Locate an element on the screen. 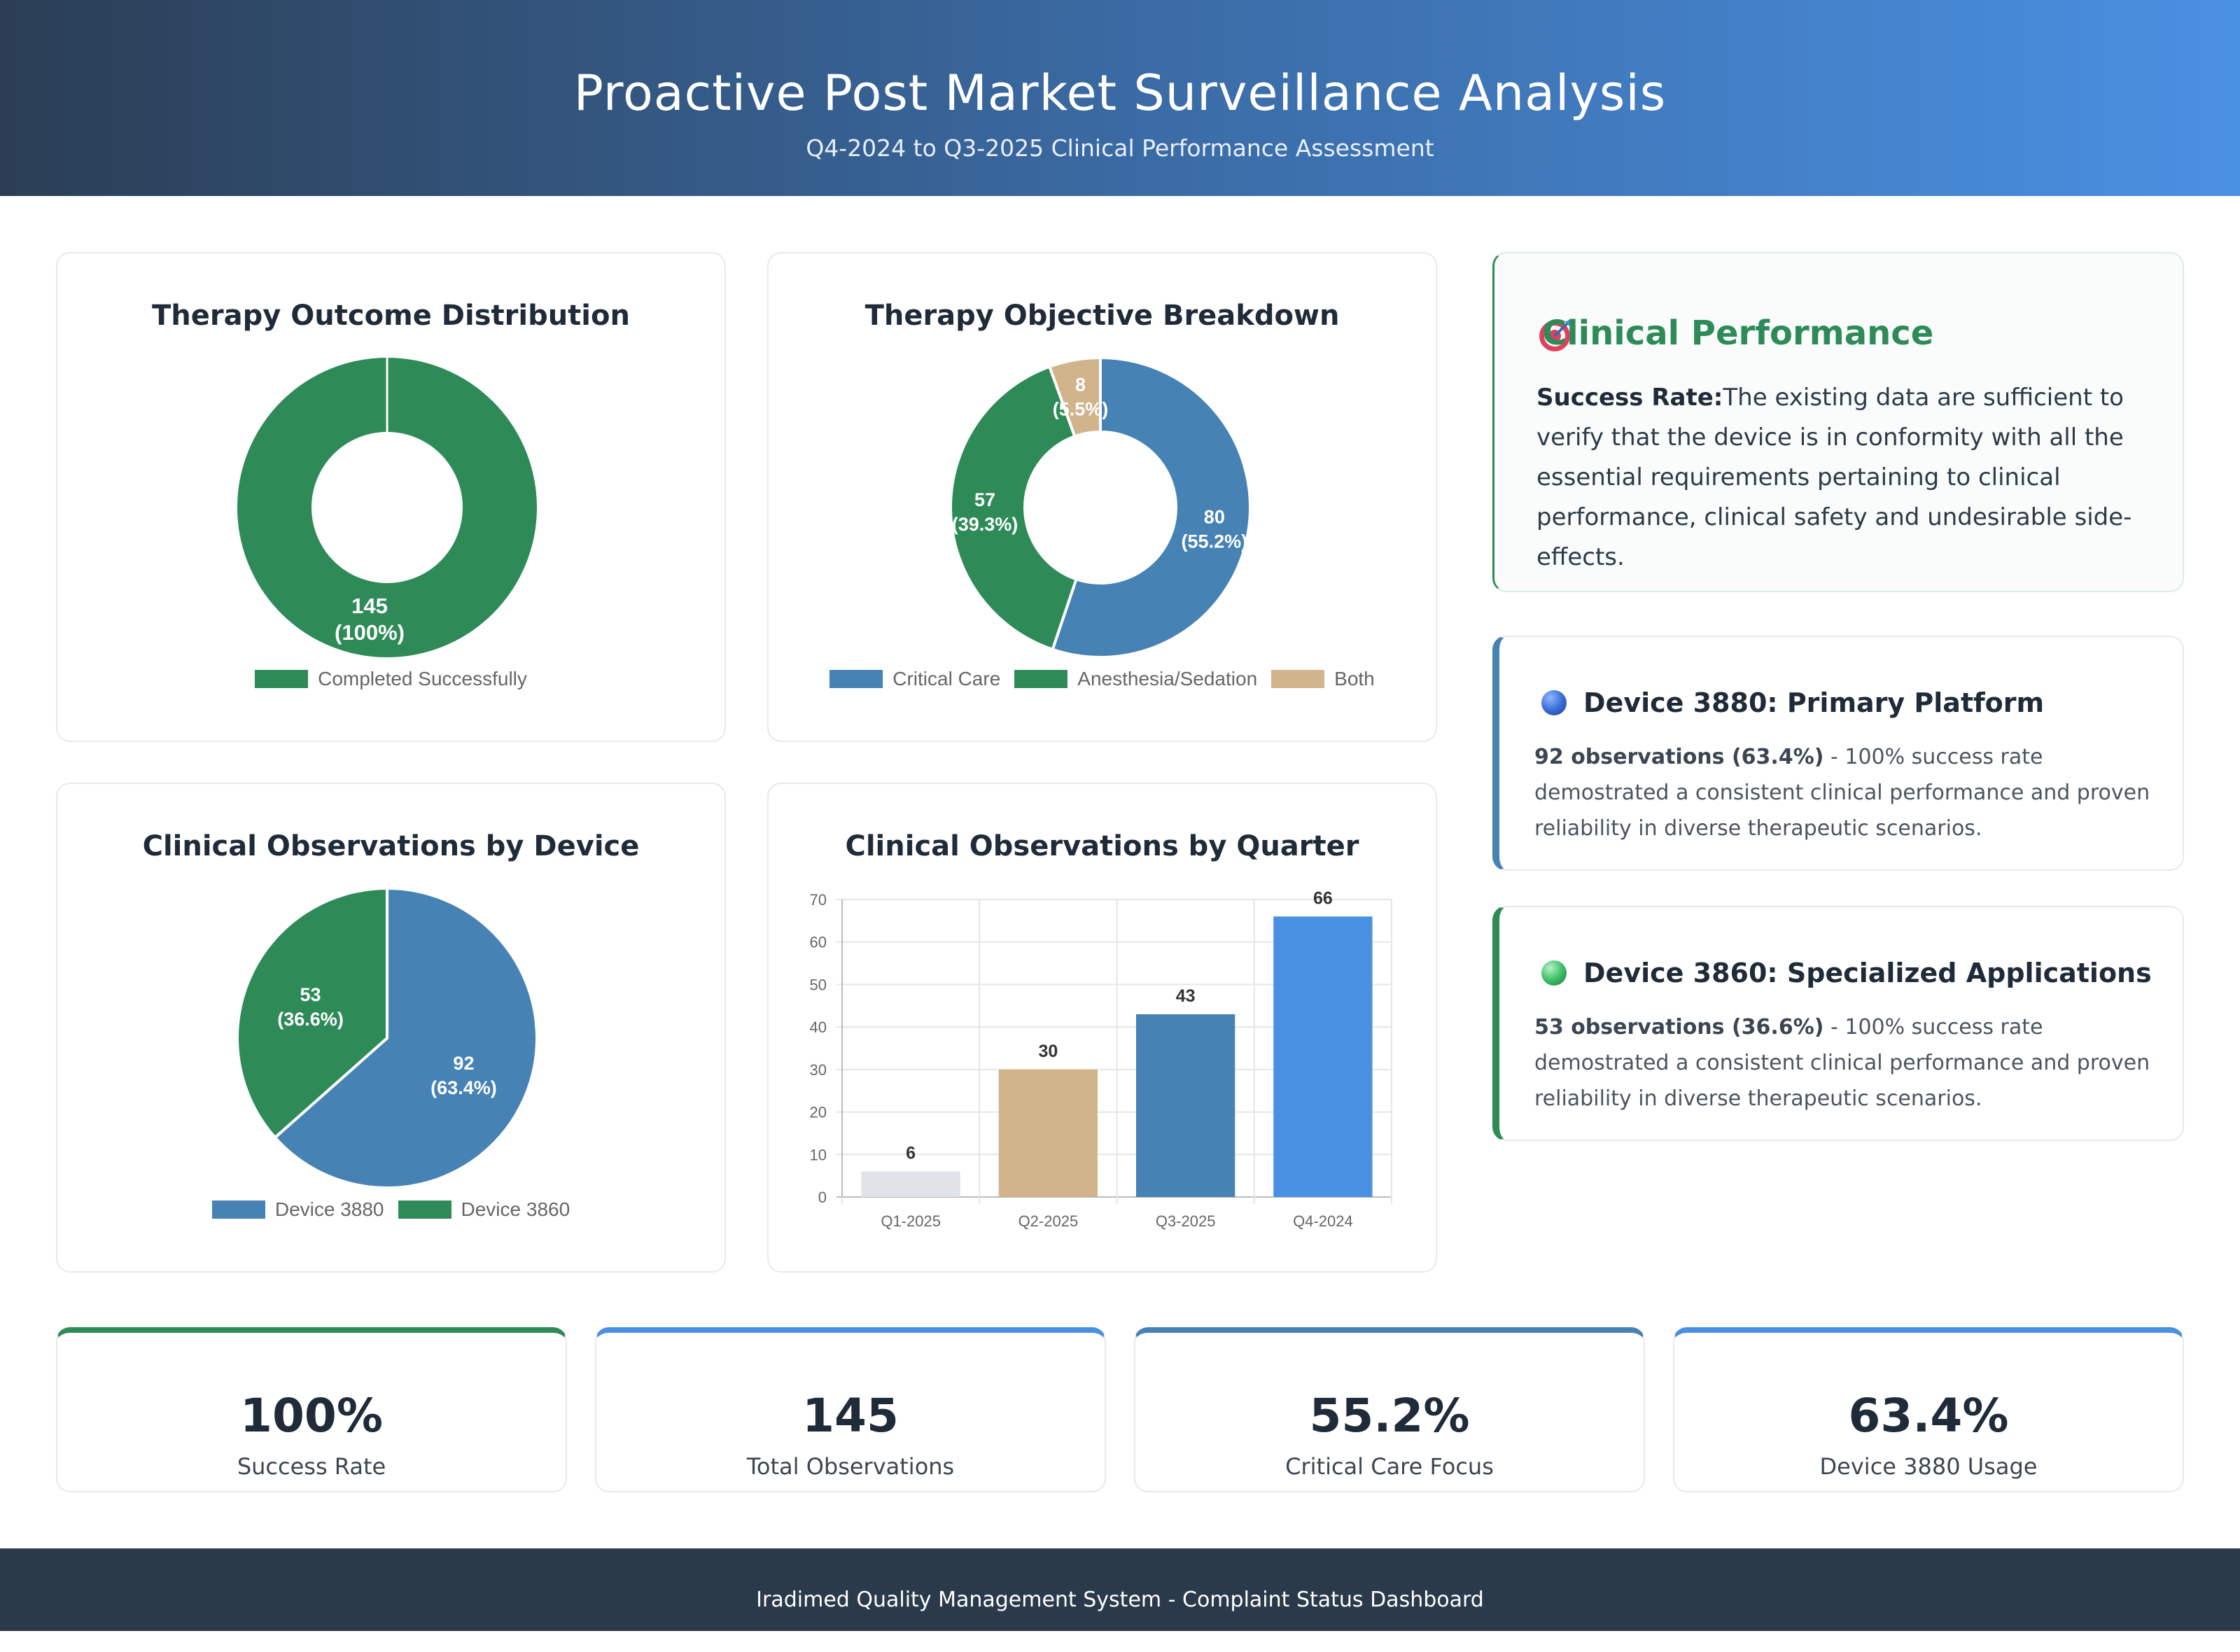 This screenshot has width=2240, height=1652. legend-item-both: Both is located at coordinates (1323, 679).